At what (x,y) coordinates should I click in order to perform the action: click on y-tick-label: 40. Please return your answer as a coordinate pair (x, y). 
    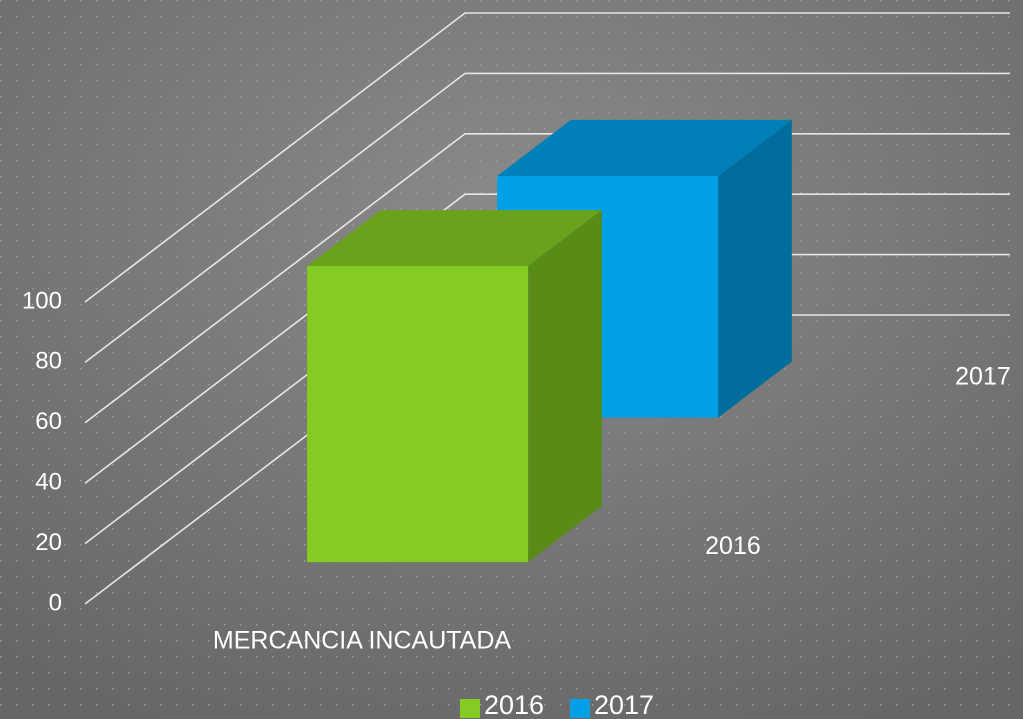
    Looking at the image, I should click on (48, 482).